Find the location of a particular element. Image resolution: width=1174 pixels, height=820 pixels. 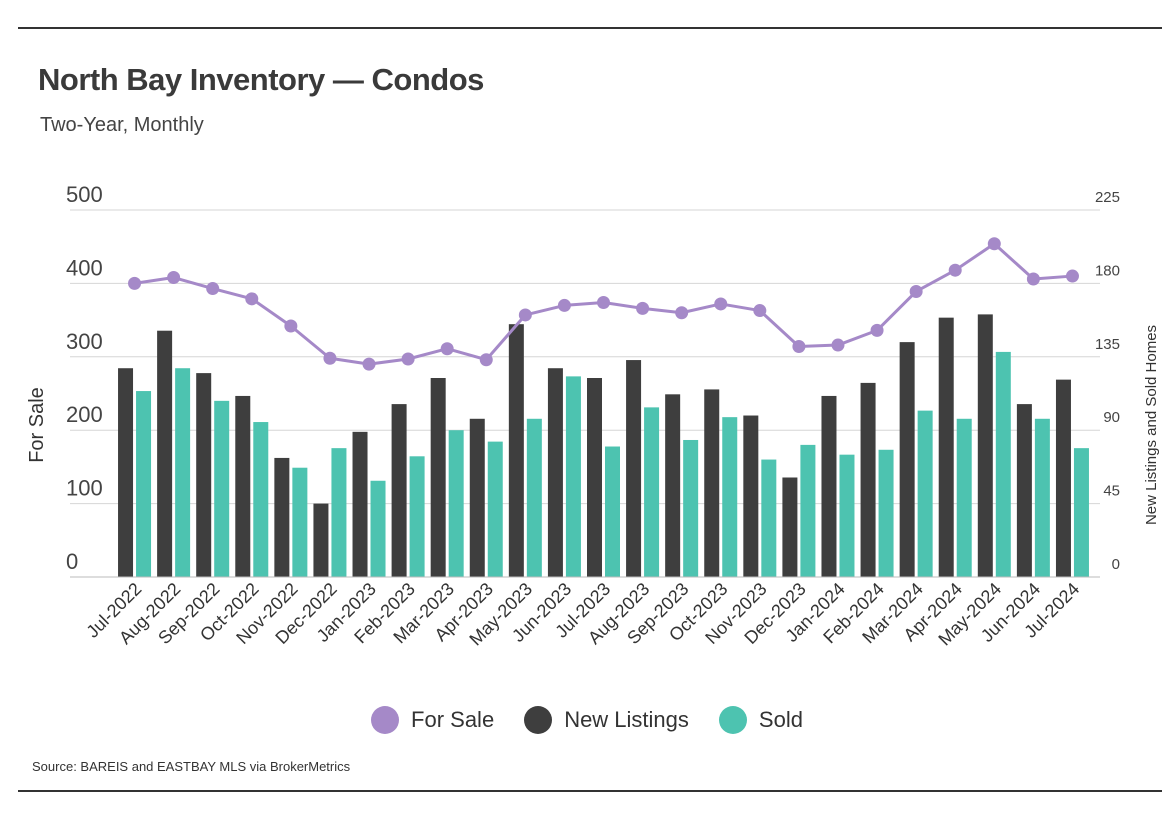

legend-label-for-sale: For Sale is located at coordinates (453, 719).